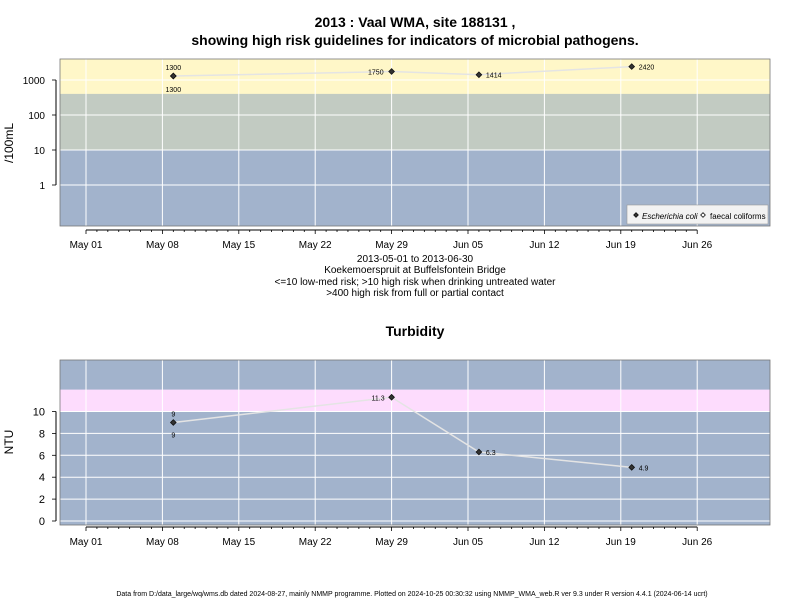 The height and width of the screenshot is (600, 800). What do you see at coordinates (86, 542) in the screenshot?
I see `turbidity-x-tick-label: May 01` at bounding box center [86, 542].